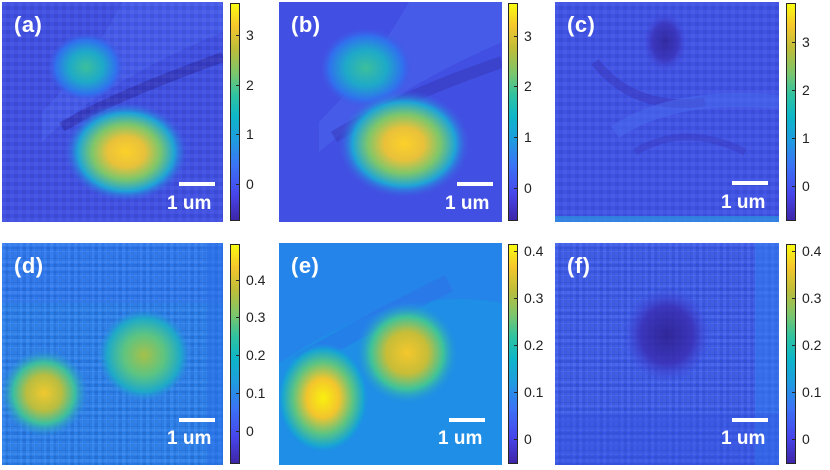 The image size is (830, 470). What do you see at coordinates (743, 202) in the screenshot?
I see `panel-c-scale-label: 1 um` at bounding box center [743, 202].